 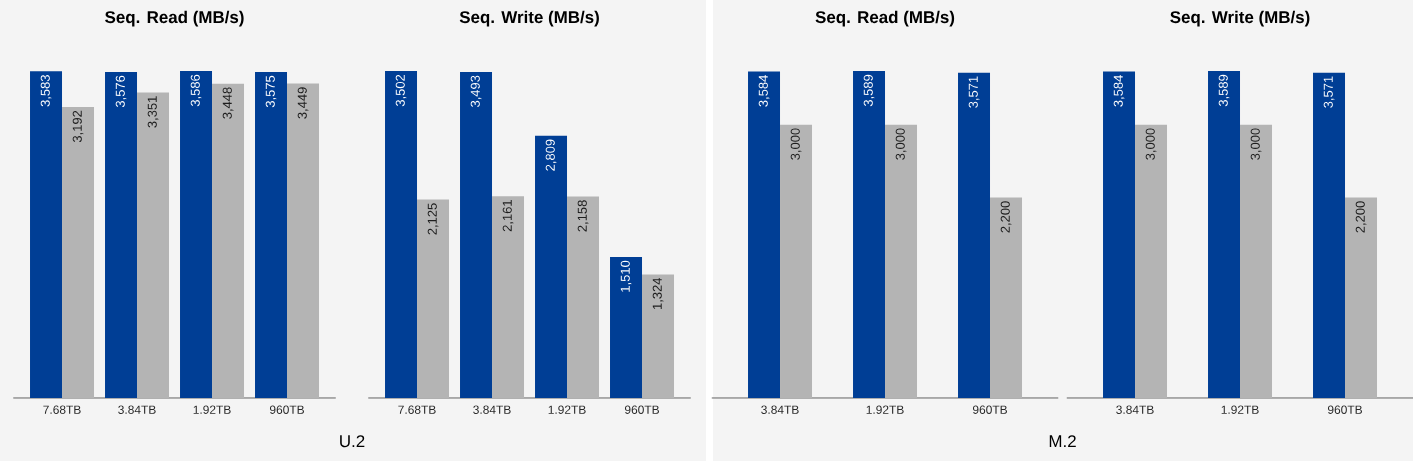 What do you see at coordinates (46, 91) in the screenshot?
I see `data-label: 3,583` at bounding box center [46, 91].